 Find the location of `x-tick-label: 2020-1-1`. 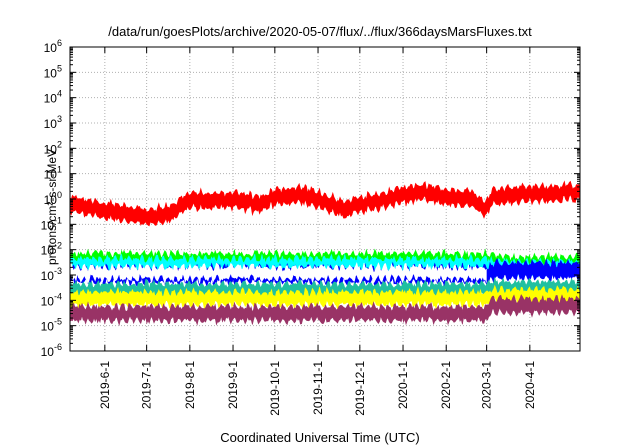

x-tick-label: 2020-1-1 is located at coordinates (403, 385).